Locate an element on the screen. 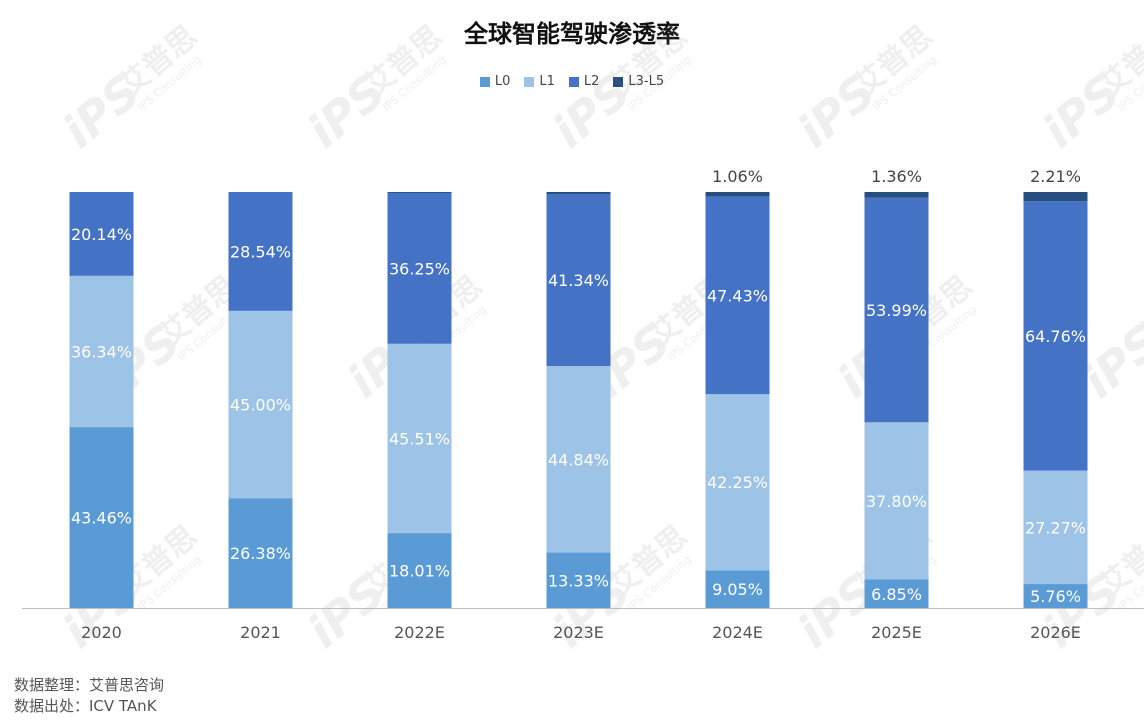 Image resolution: width=1144 pixels, height=720 pixels. data-label: 9.05% is located at coordinates (737, 589).